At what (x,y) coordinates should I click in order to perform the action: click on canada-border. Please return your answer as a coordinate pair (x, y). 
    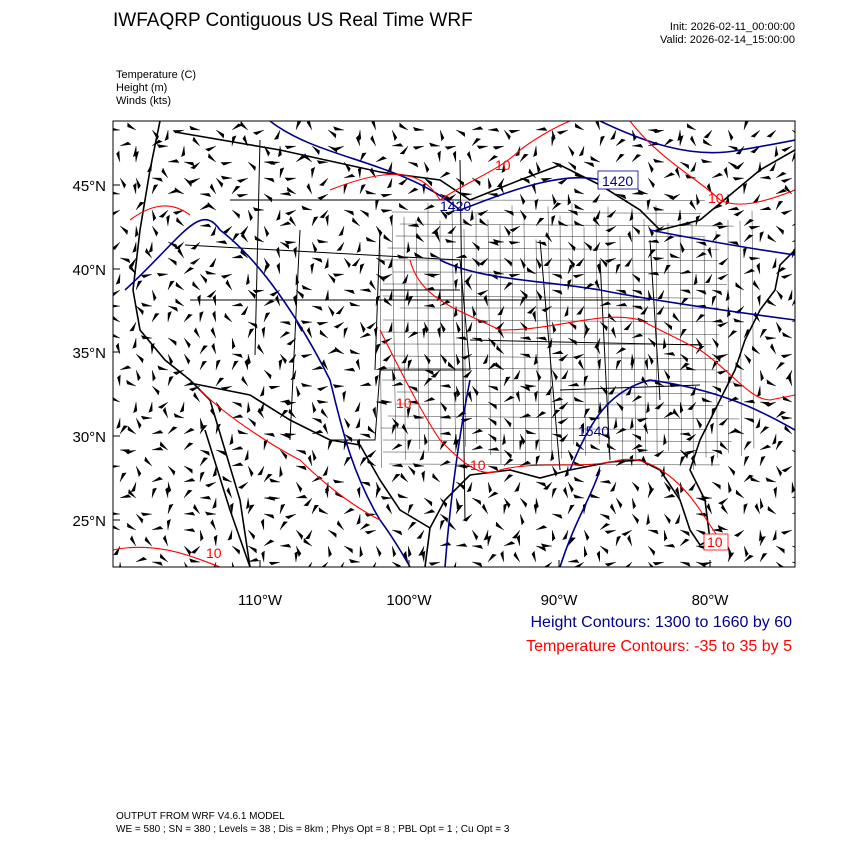
    Looking at the image, I should click on (484, 181).